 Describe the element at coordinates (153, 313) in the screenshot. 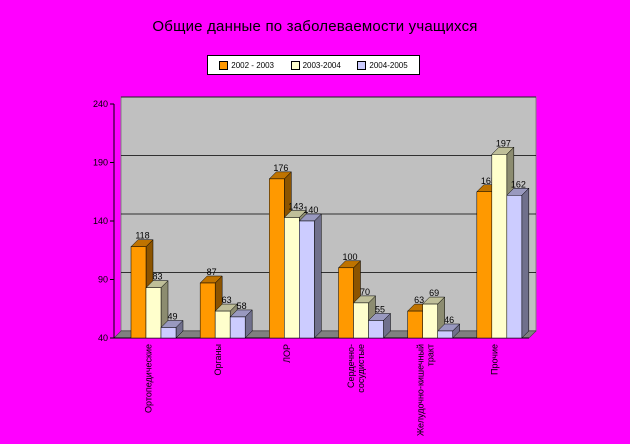

I see `bar-s2-c1` at that location.